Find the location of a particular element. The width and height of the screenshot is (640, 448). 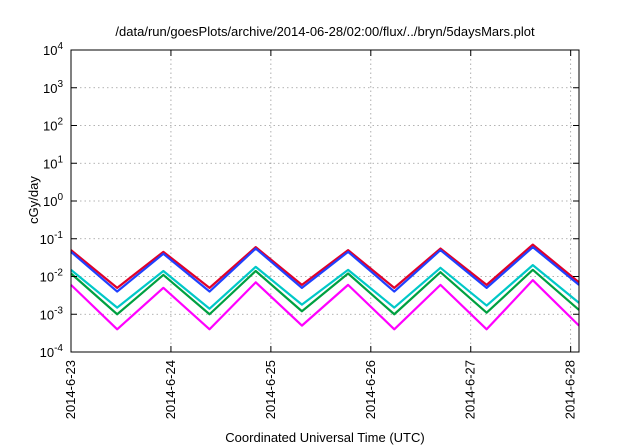

x-tick-label: 2014-6-24 is located at coordinates (170, 389).